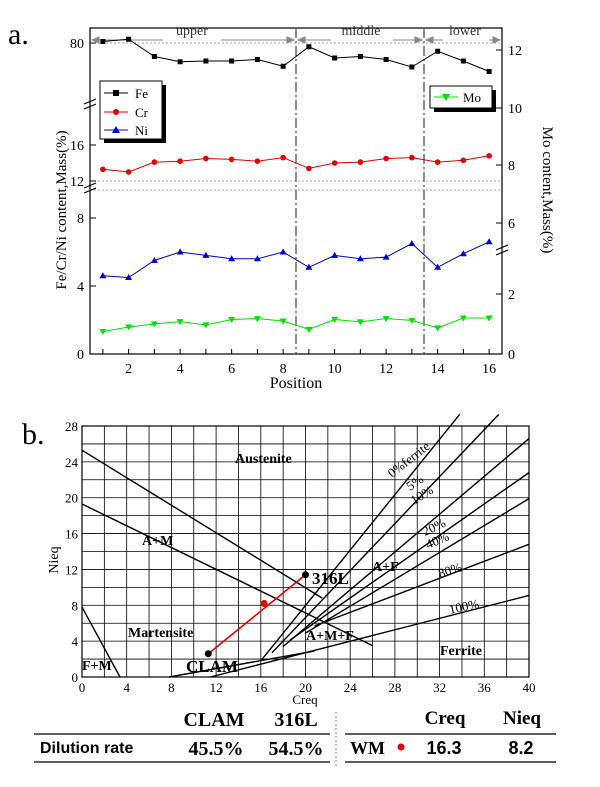  I want to click on region-a-m: A+M, so click(157, 541).